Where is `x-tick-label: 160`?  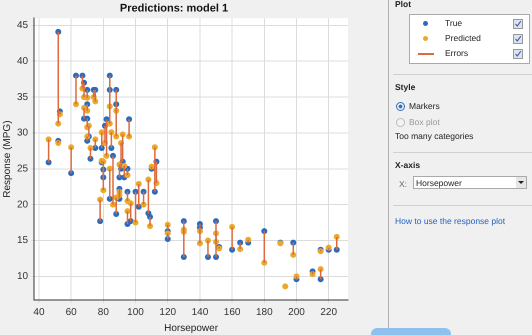
x-tick-label: 160 is located at coordinates (232, 312).